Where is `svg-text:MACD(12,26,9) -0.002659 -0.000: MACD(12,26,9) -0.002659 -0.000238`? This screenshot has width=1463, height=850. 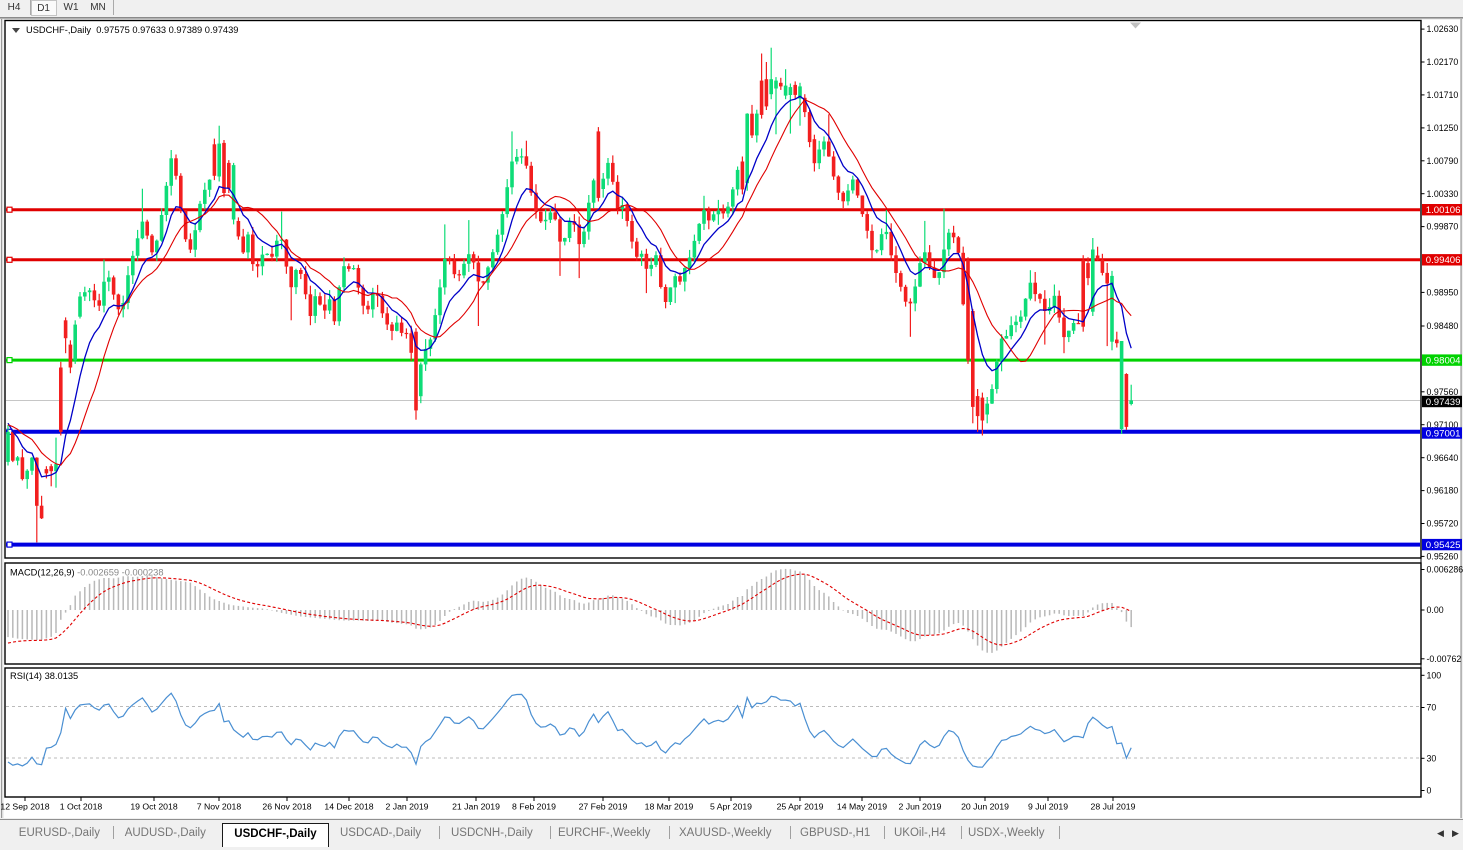 svg-text:MACD(12,26,9) -0.002659 -0.000: MACD(12,26,9) -0.002659 -0.000238 is located at coordinates (87, 573).